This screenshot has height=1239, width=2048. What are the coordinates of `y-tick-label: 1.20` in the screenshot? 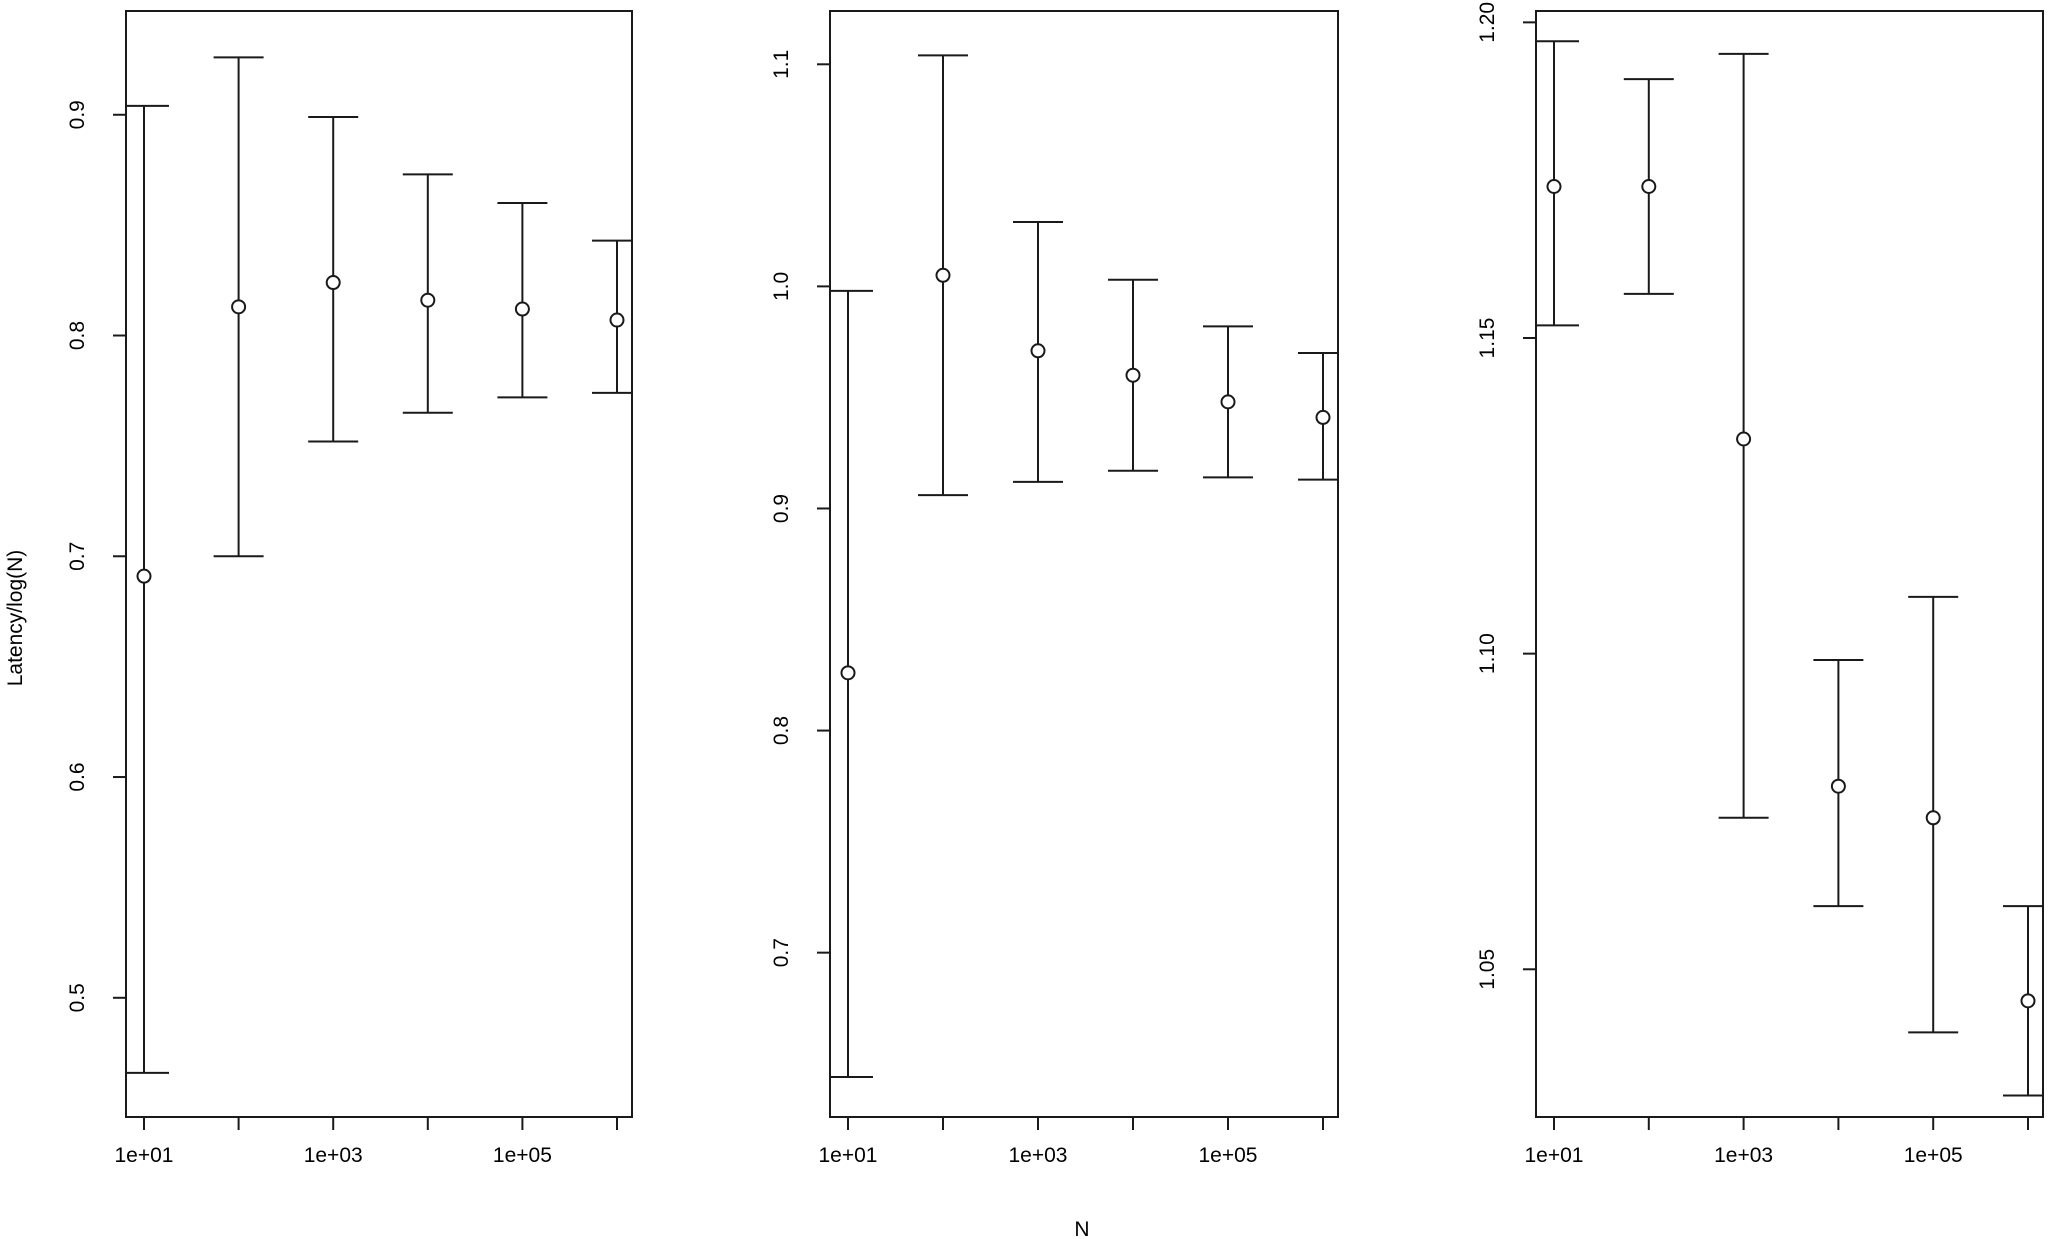 It's located at (1487, 22).